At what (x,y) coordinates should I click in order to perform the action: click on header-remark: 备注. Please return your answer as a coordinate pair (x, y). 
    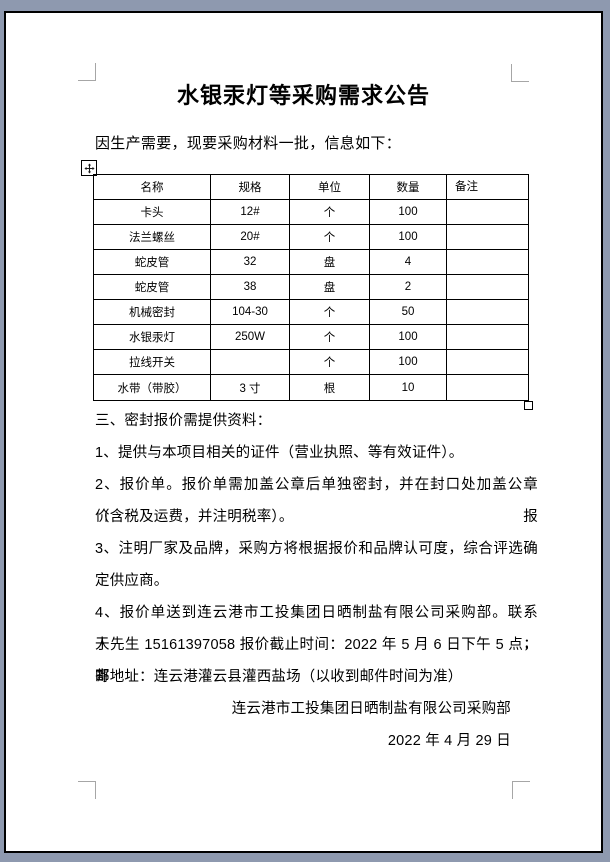
    Looking at the image, I should click on (487, 187).